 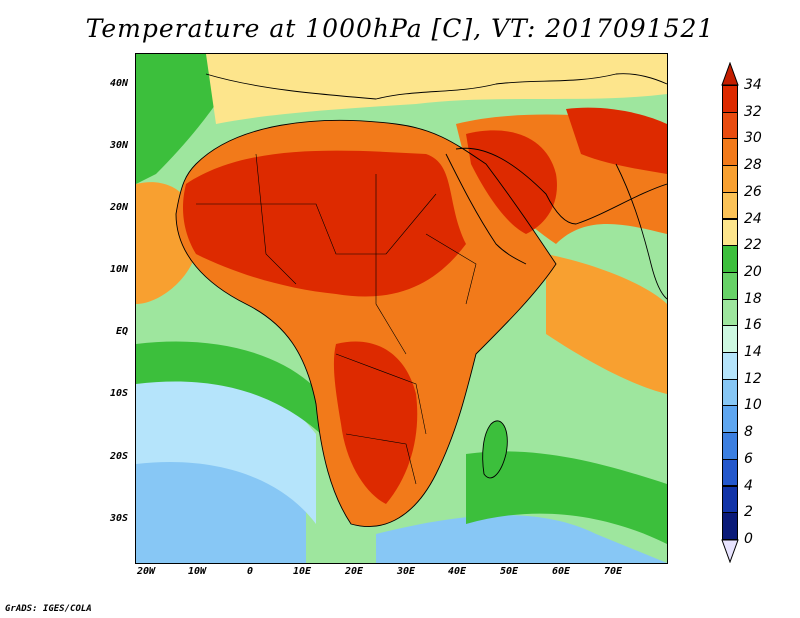 What do you see at coordinates (753, 85) in the screenshot?
I see `colorbar-tick-label: 34` at bounding box center [753, 85].